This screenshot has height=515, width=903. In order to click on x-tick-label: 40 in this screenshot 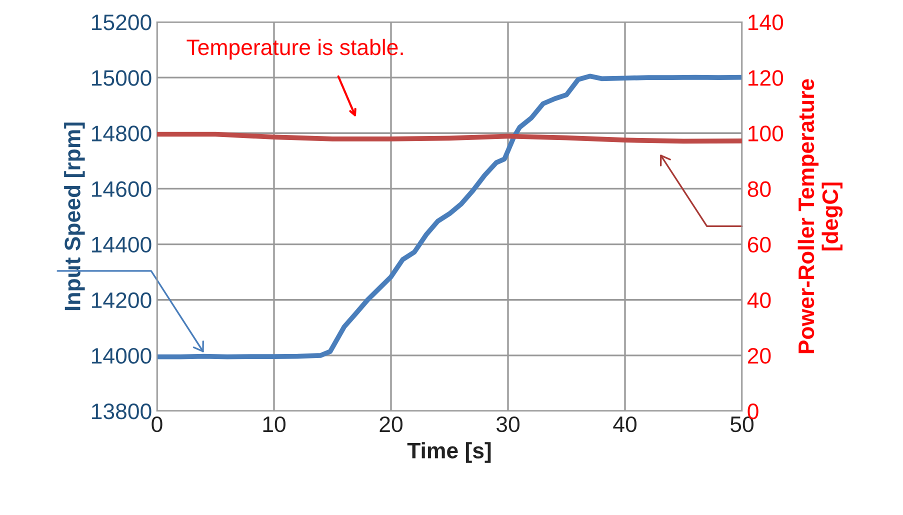, I will do `click(624, 424)`.